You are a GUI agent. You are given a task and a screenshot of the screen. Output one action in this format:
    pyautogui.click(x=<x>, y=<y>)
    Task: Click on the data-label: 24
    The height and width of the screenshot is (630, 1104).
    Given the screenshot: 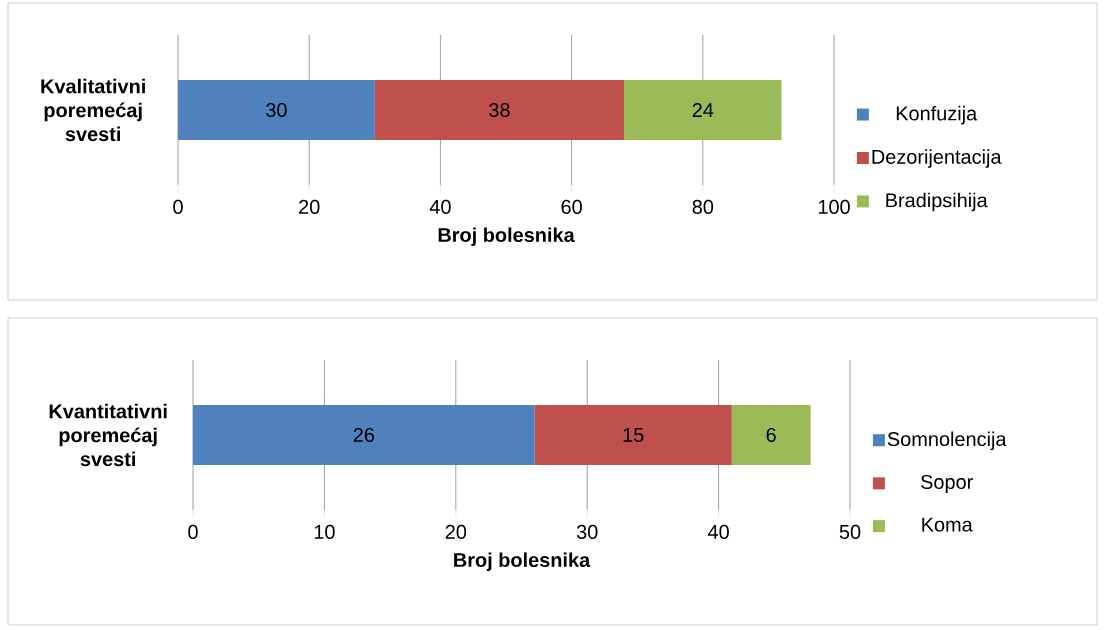 What is the action you would take?
    pyautogui.click(x=703, y=110)
    